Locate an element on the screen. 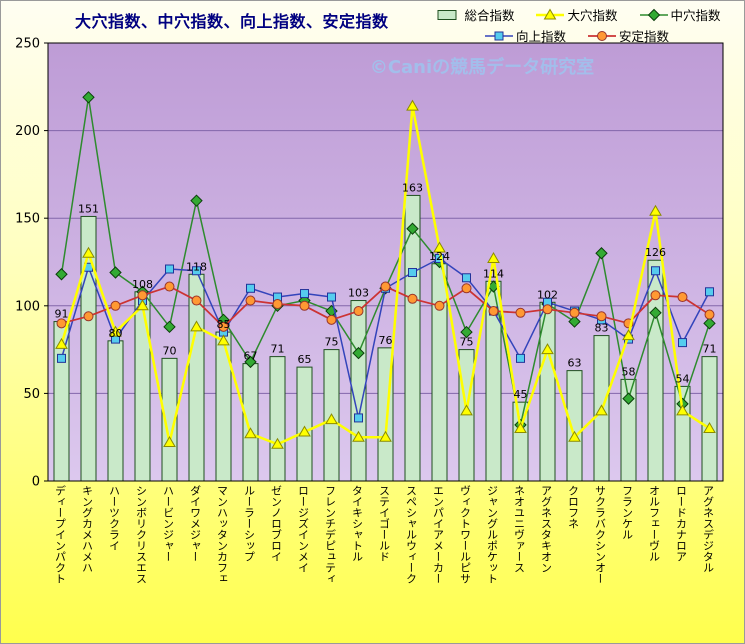 The image size is (745, 644). bar-value-label: 67 is located at coordinates (251, 356).